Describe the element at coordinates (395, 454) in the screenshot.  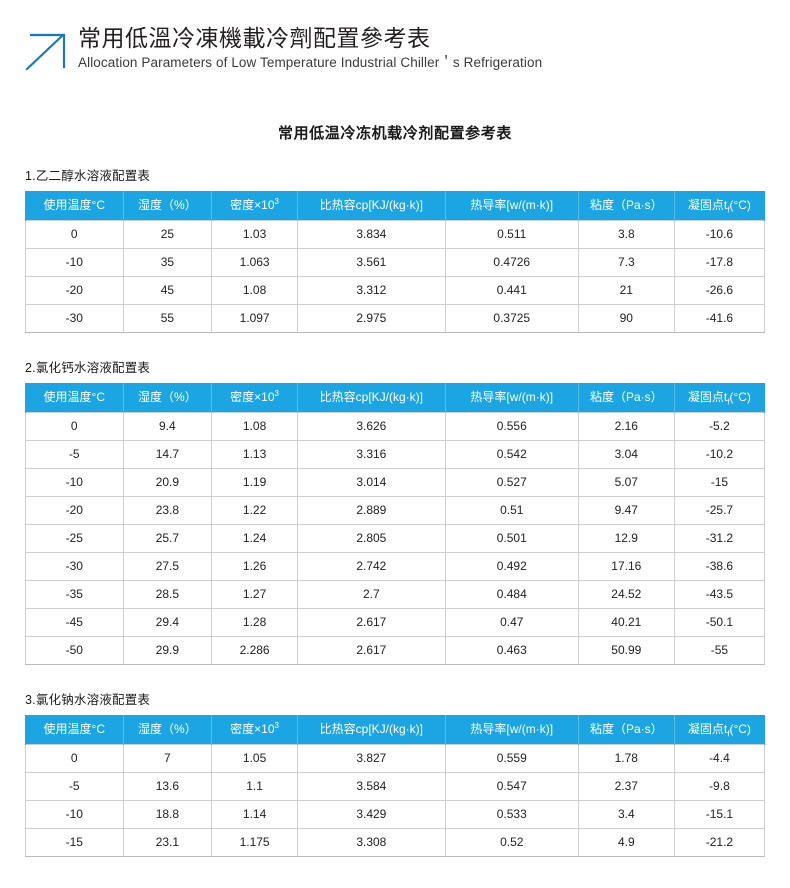
I see `table-row: -5 14.7 1.13 3.316 0.542 3.04 -10.2` at that location.